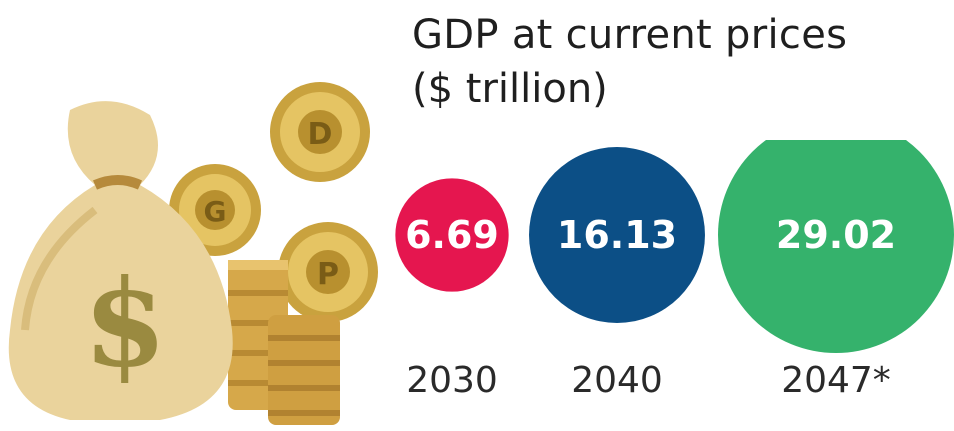  I want to click on category-label-2030: 2030, so click(452, 380).